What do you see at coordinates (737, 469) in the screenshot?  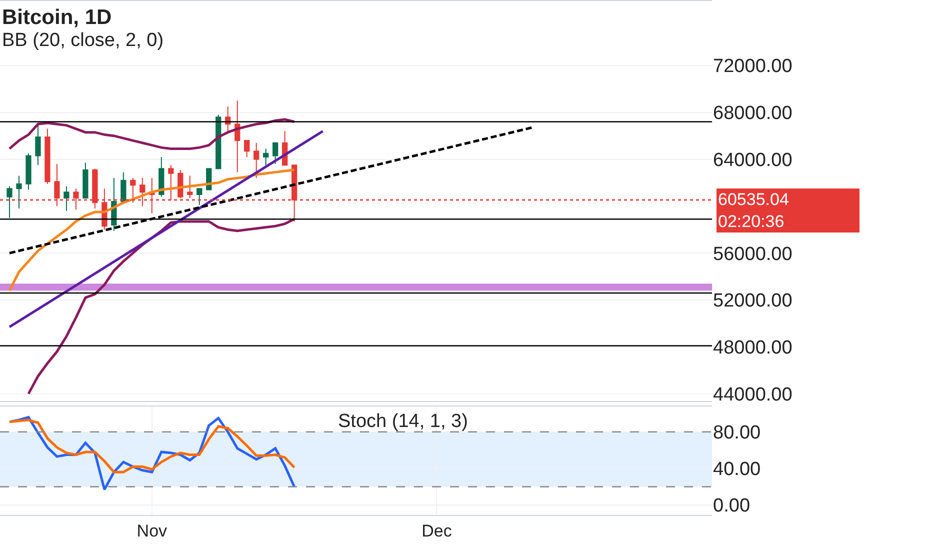 I see `y-tick-label: 40.00` at bounding box center [737, 469].